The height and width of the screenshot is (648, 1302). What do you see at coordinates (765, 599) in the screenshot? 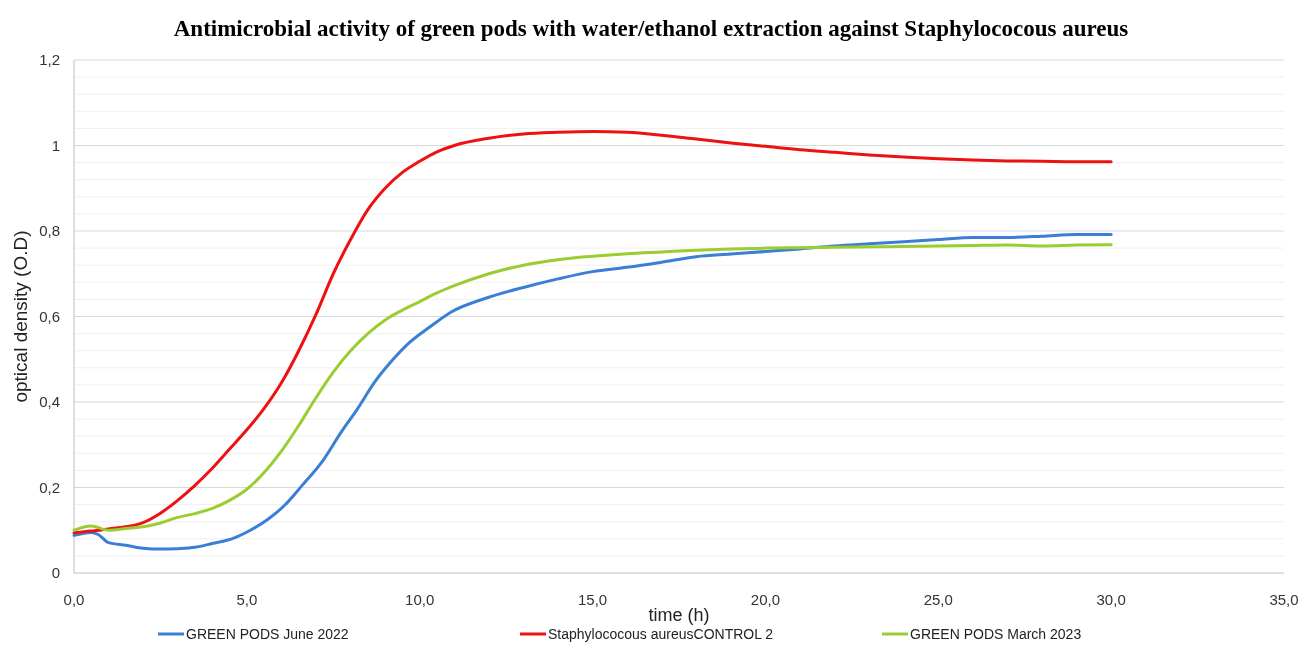
I see `x-tick-label: 20,0` at bounding box center [765, 599].